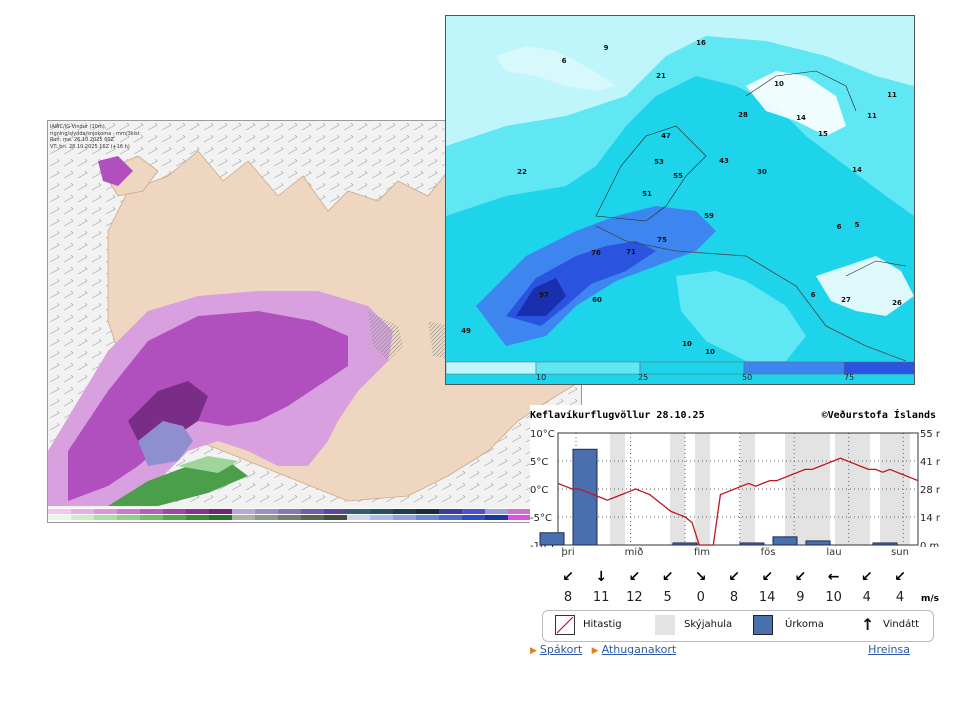  What do you see at coordinates (678, 176) in the screenshot?
I see `snow-value-label: 55` at bounding box center [678, 176].